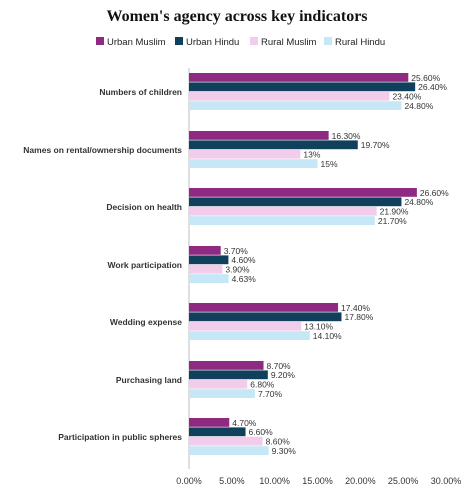  I want to click on legend-label: Urban Muslim, so click(136, 42).